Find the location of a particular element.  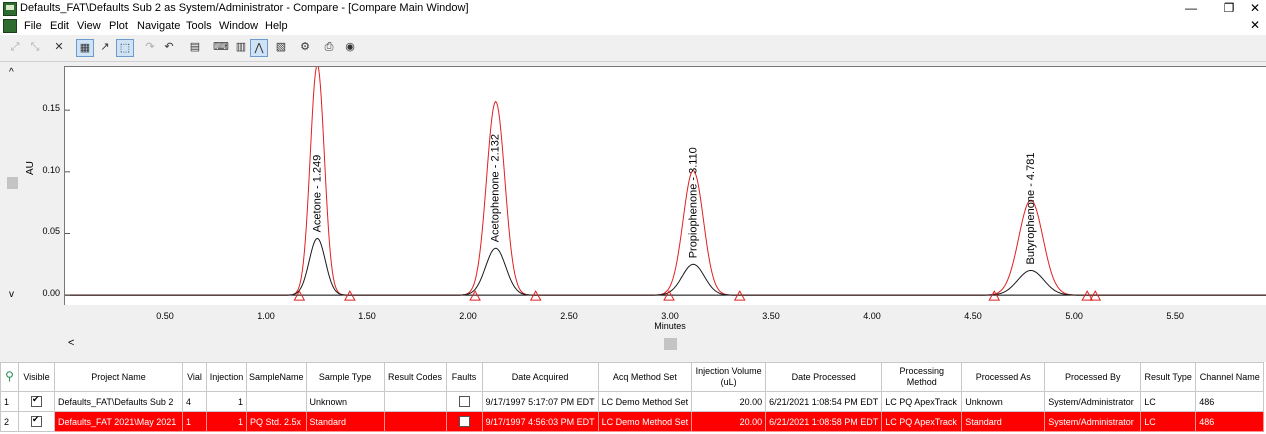

col-header-processed-by: Processed By is located at coordinates (1093, 377).